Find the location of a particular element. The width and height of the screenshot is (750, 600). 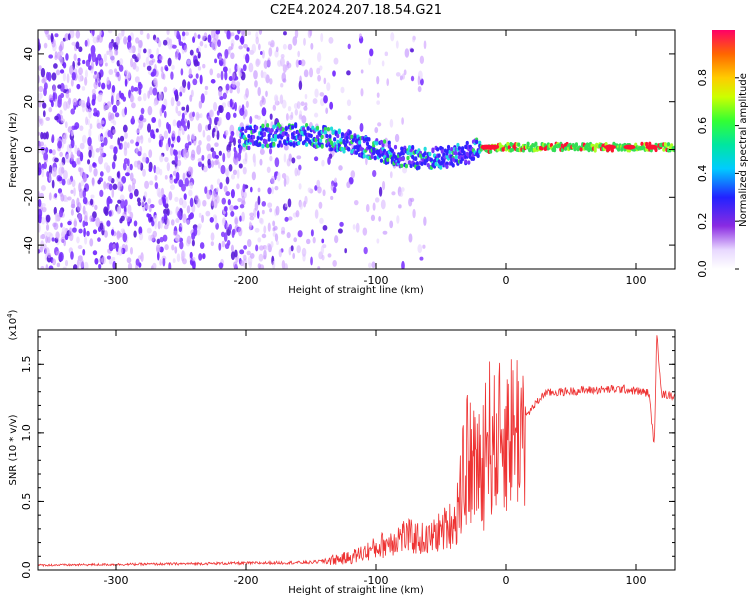

x-tick-label: -100 is located at coordinates (376, 280).